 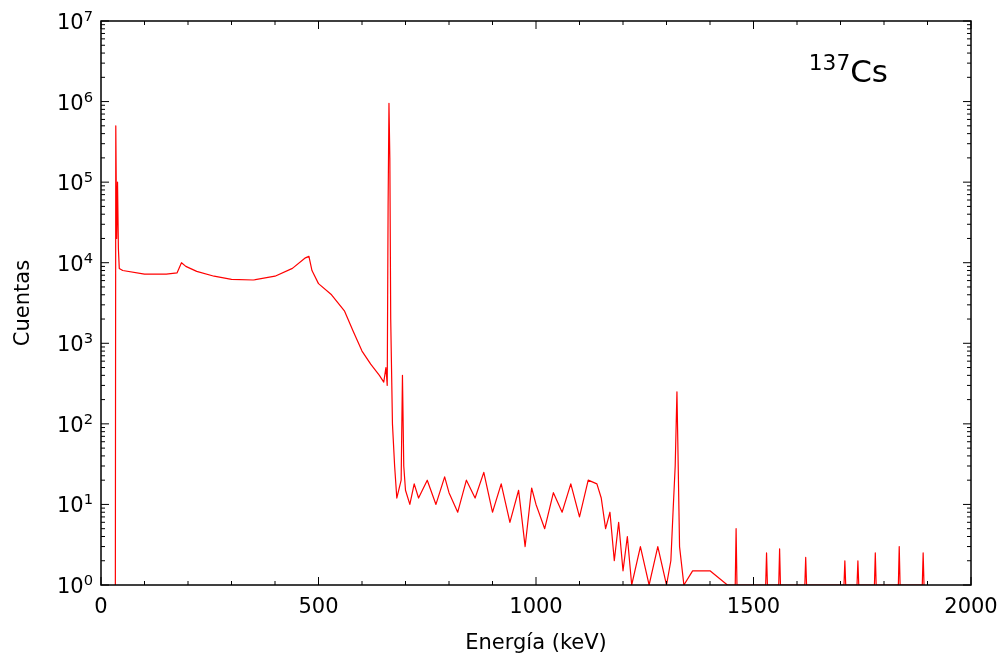 What do you see at coordinates (971, 606) in the screenshot?
I see `x-tick-label: 2000` at bounding box center [971, 606].